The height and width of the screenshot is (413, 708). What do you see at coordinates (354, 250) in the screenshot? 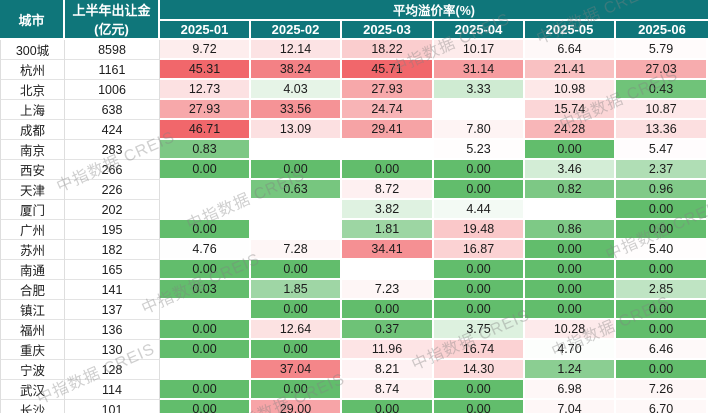
I see `table-row: 苏州 182 4.76 7.28 34.41 16.87 0.00 5.40` at bounding box center [354, 250].